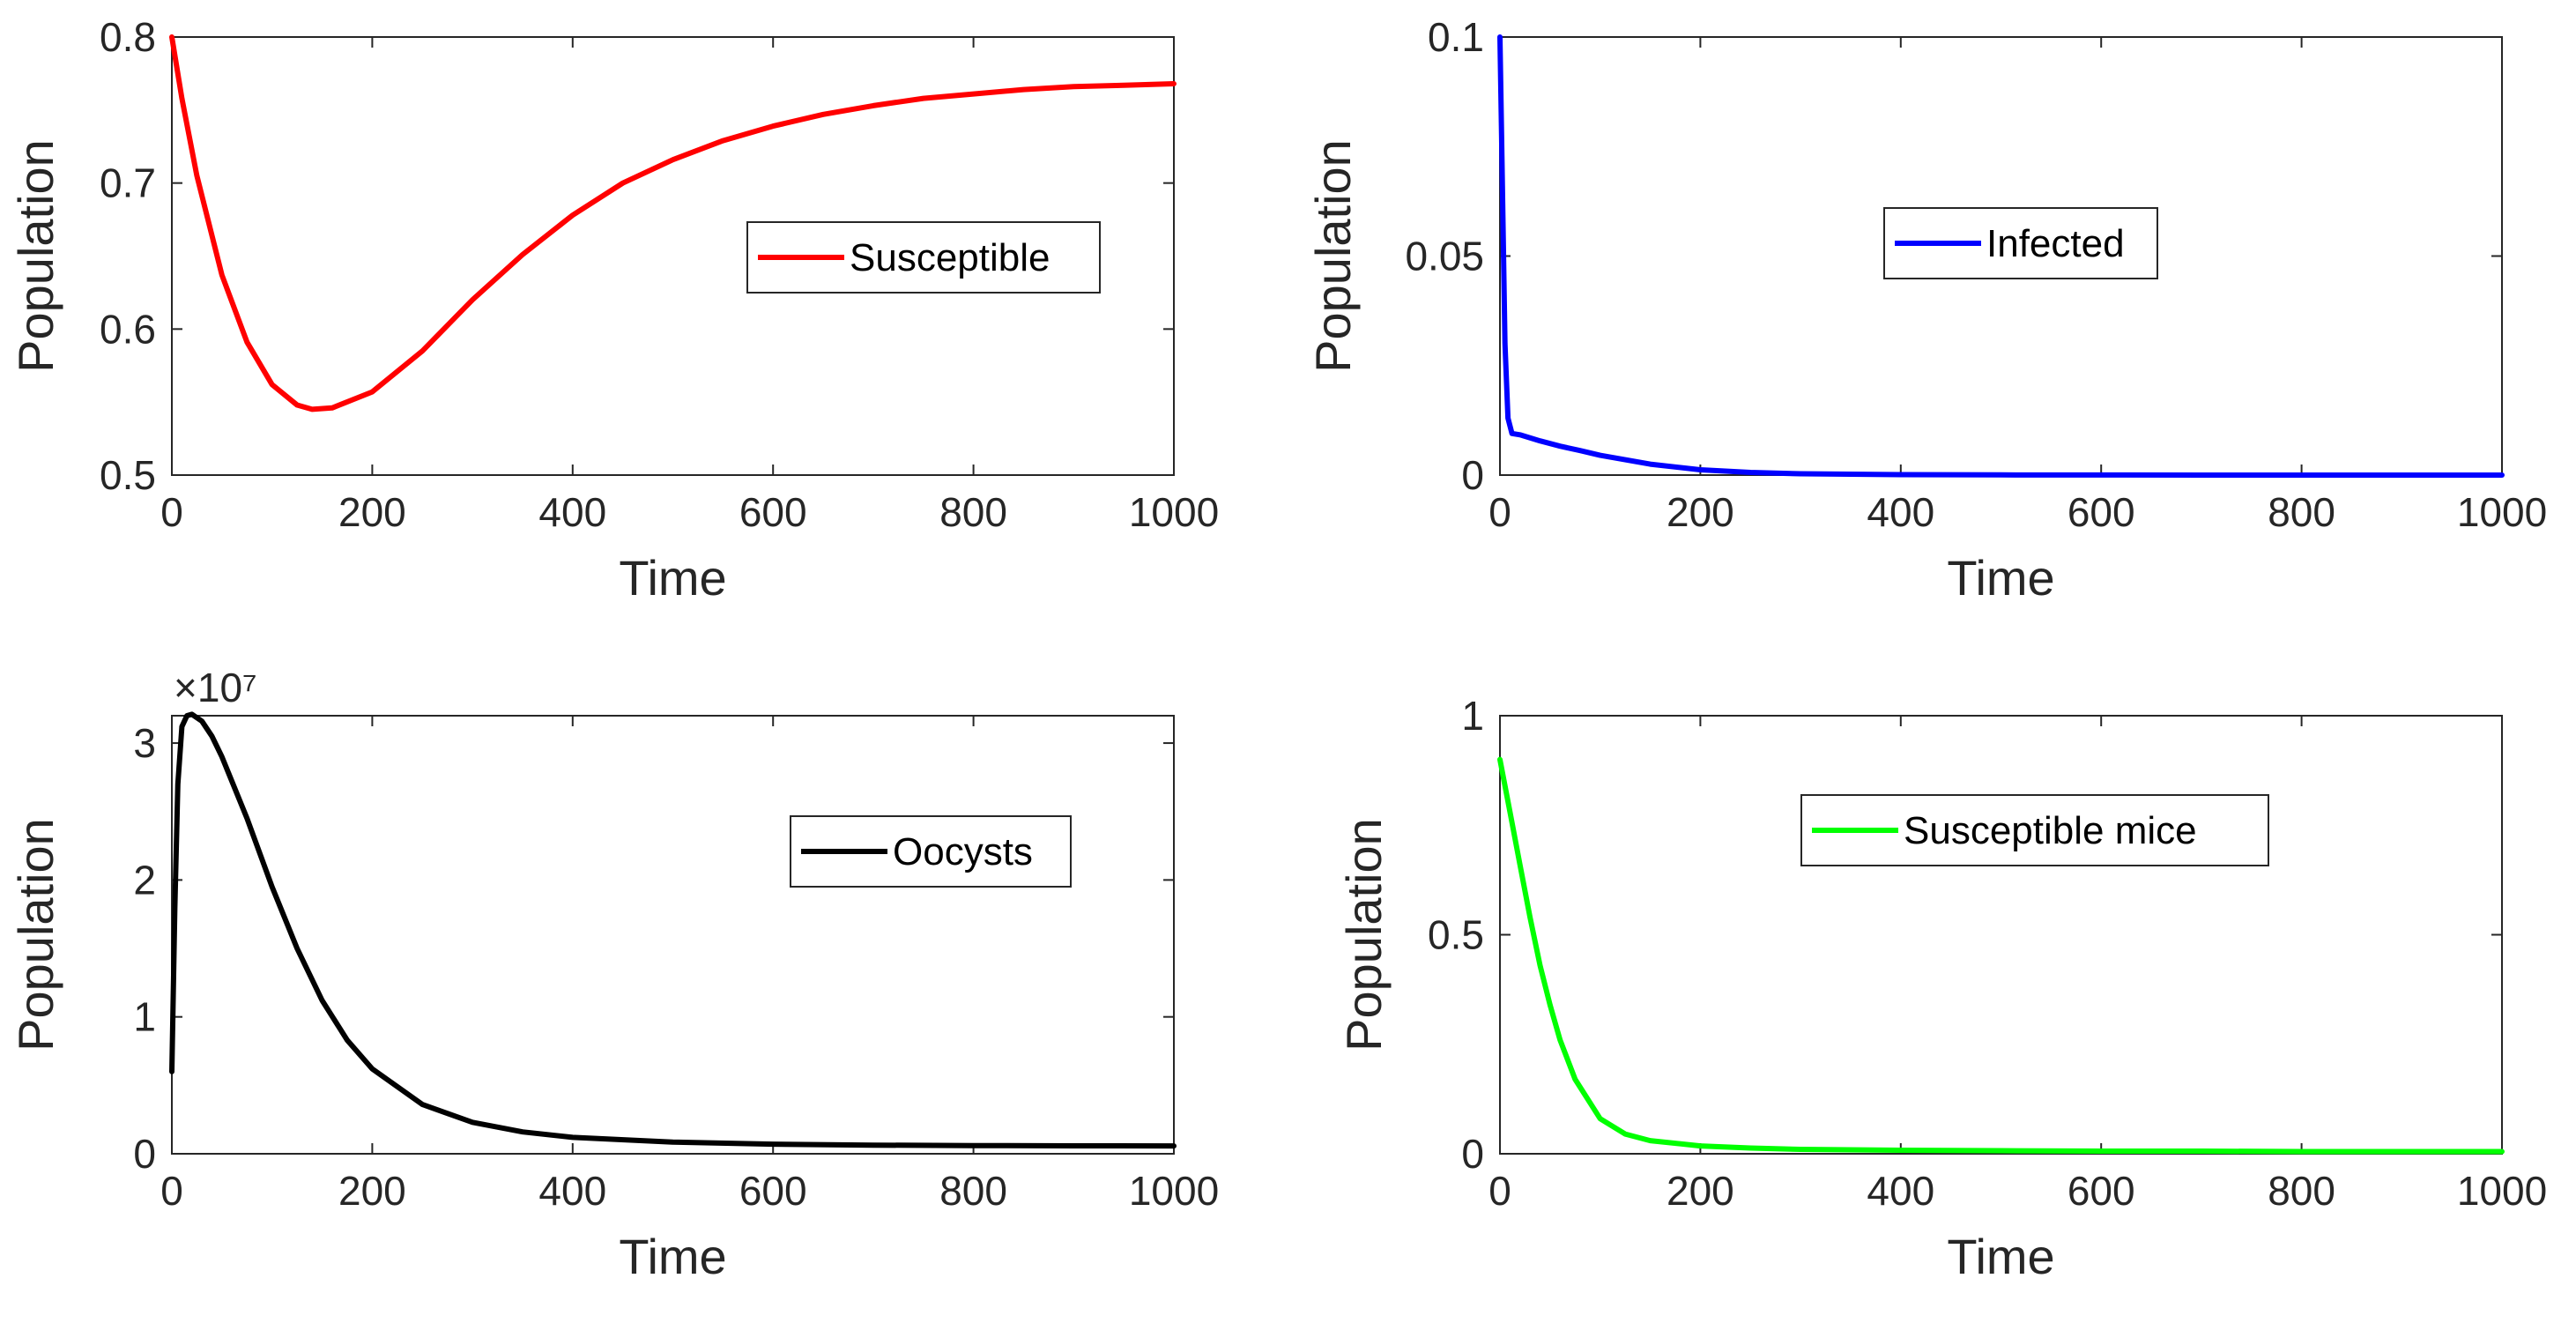 This screenshot has width=2576, height=1323. Describe the element at coordinates (144, 880) in the screenshot. I see `y-tick-label: 2` at that location.